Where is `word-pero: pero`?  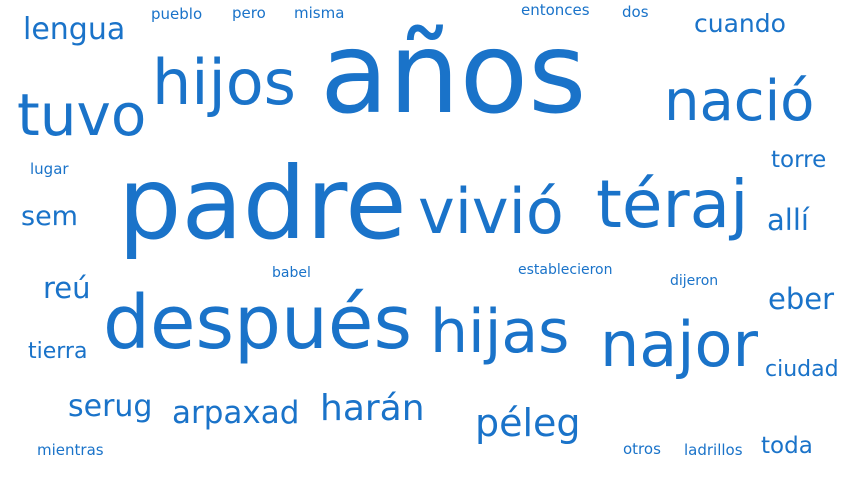 word-pero: pero is located at coordinates (249, 13).